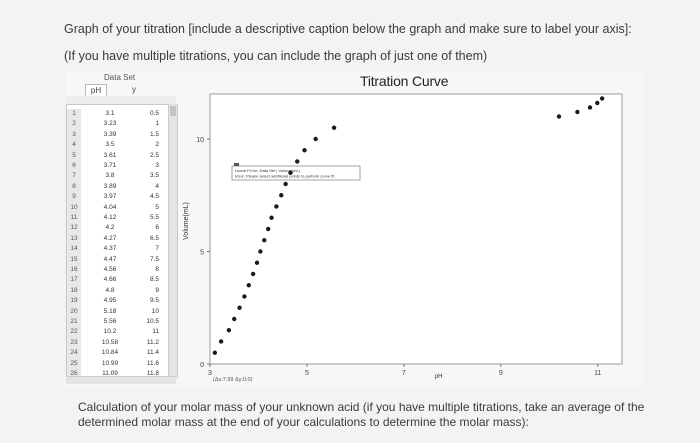  I want to click on curve-fit-box, so click(296, 173).